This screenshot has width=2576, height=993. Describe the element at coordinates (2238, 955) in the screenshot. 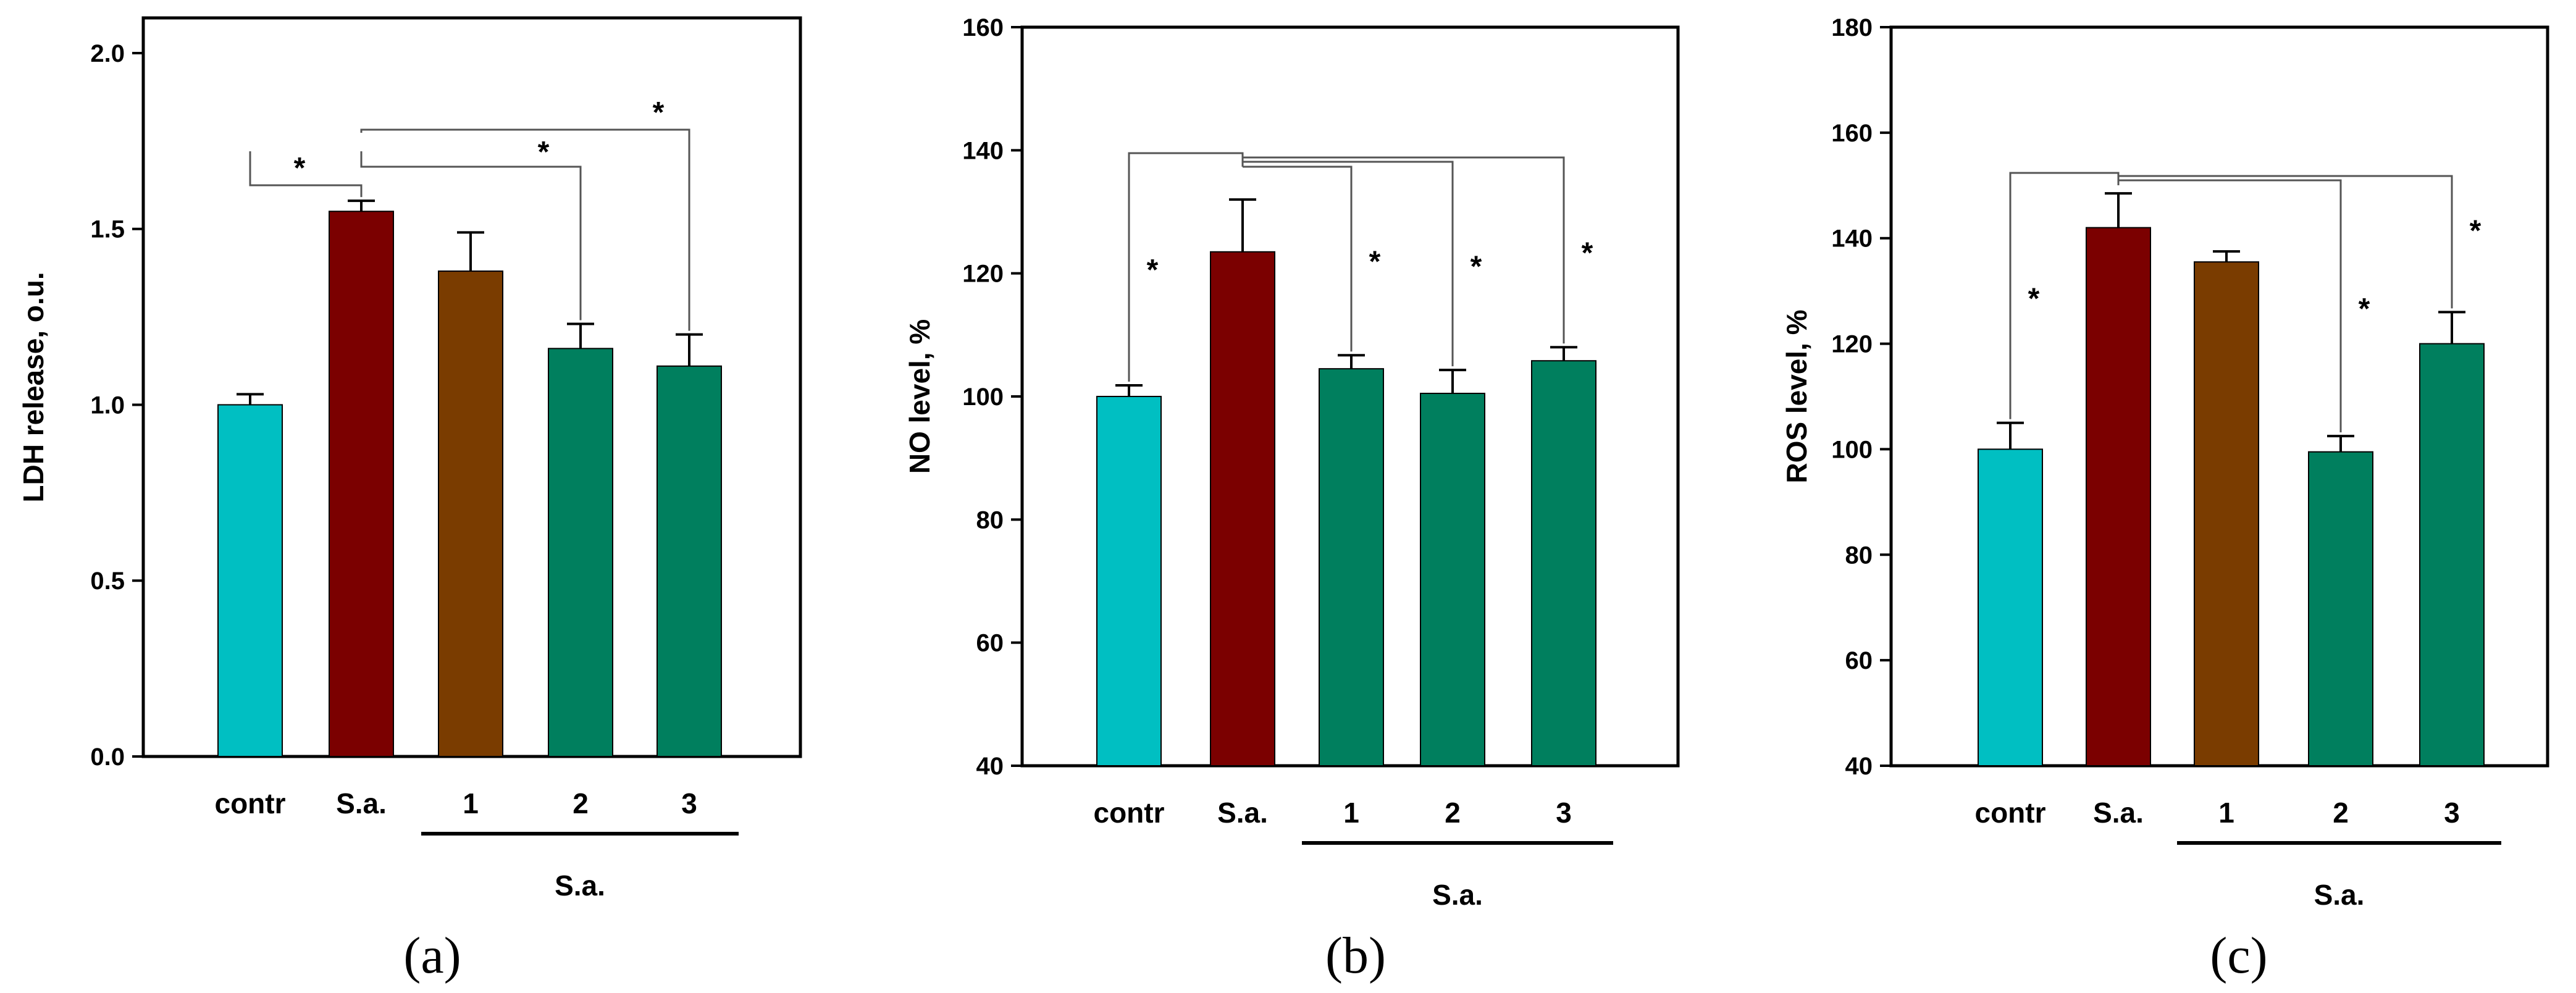

I see `panel-label: (c)` at that location.